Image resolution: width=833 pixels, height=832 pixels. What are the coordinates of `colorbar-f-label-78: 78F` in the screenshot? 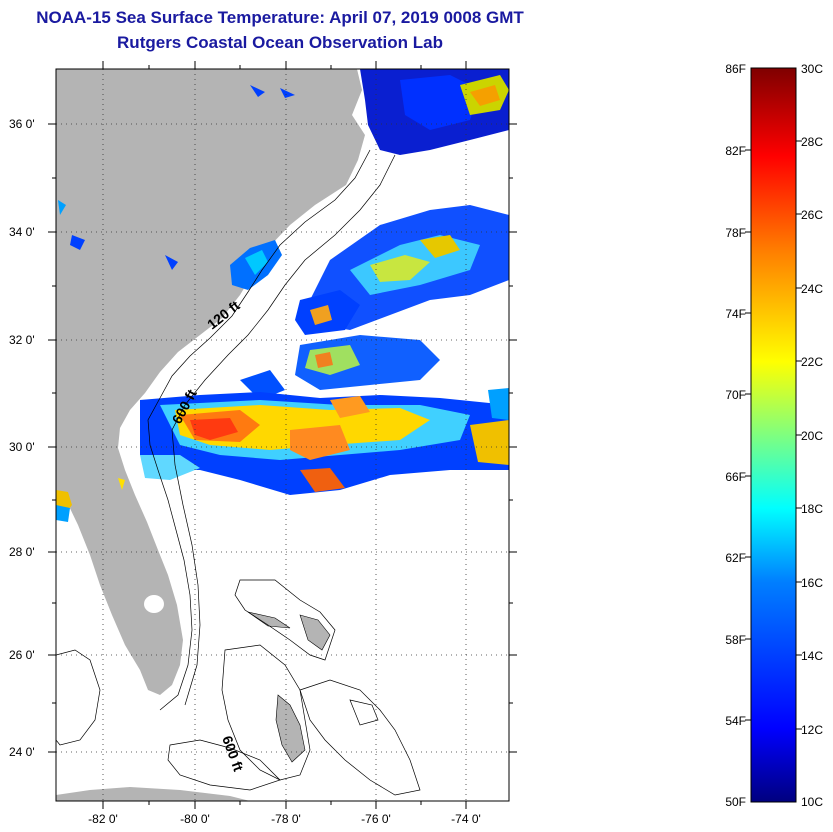 It's located at (735, 233).